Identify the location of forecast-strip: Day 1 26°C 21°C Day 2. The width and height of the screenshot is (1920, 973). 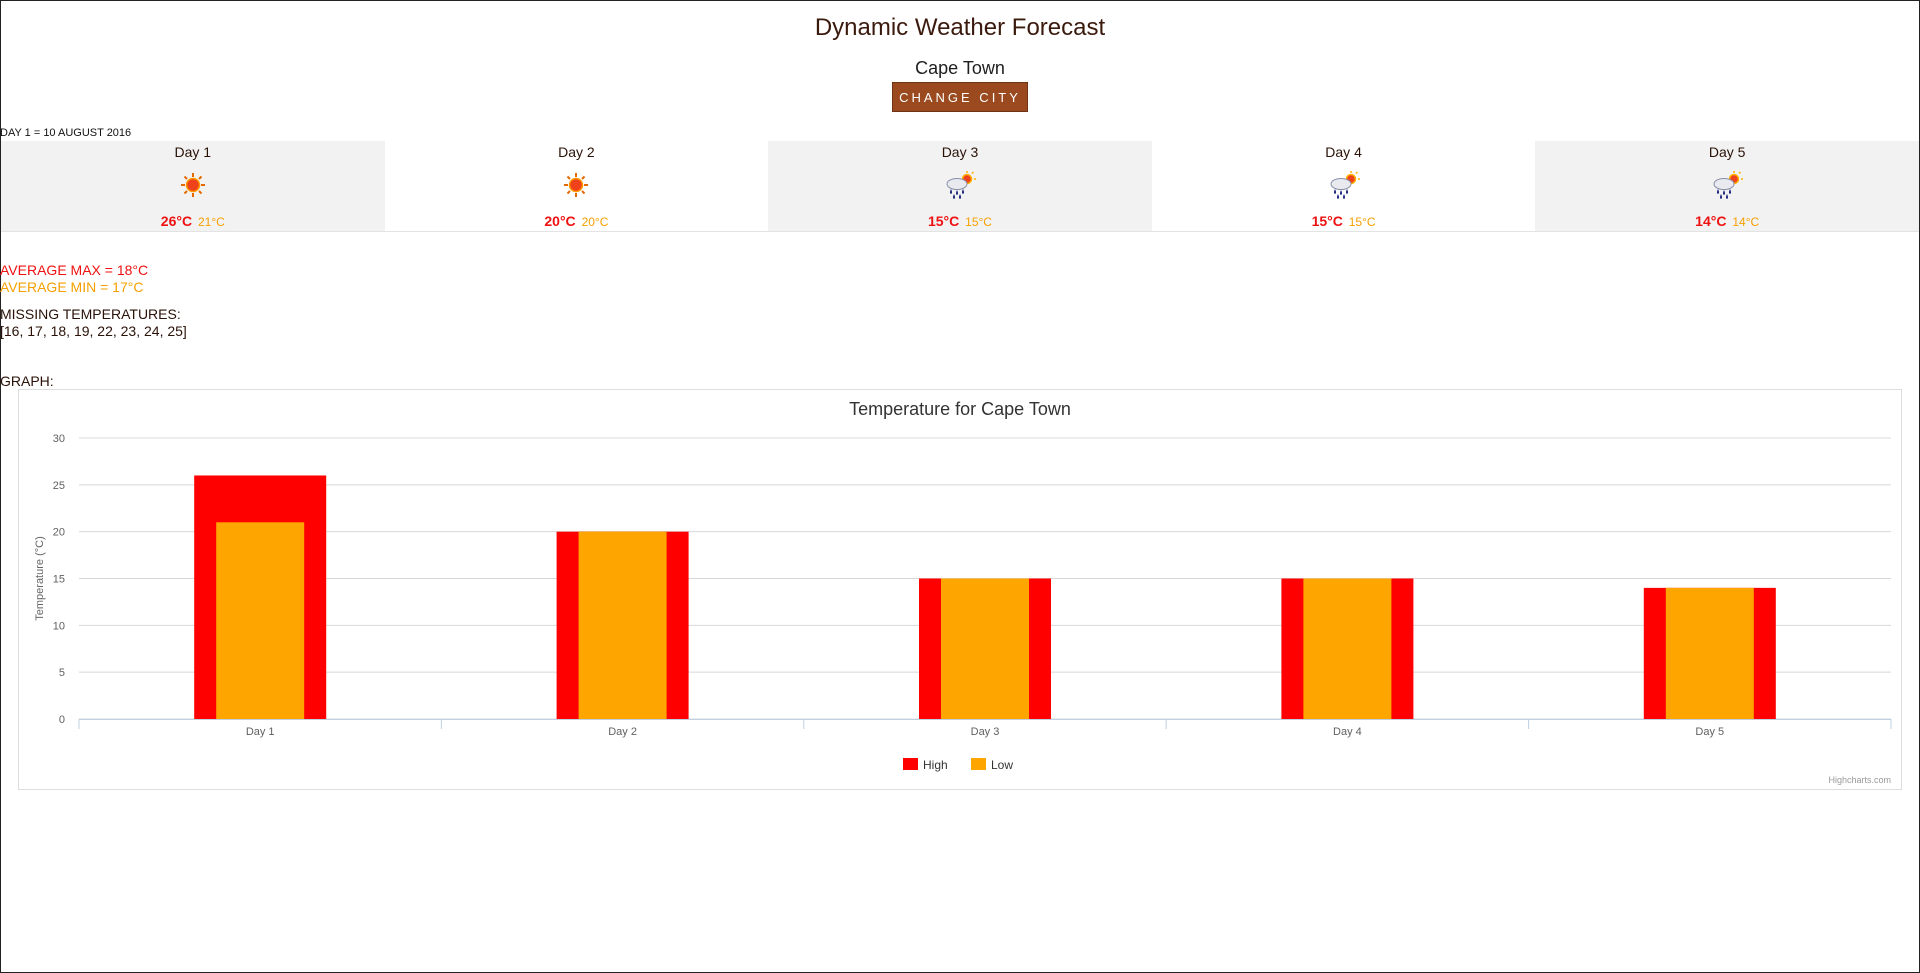
(960, 186).